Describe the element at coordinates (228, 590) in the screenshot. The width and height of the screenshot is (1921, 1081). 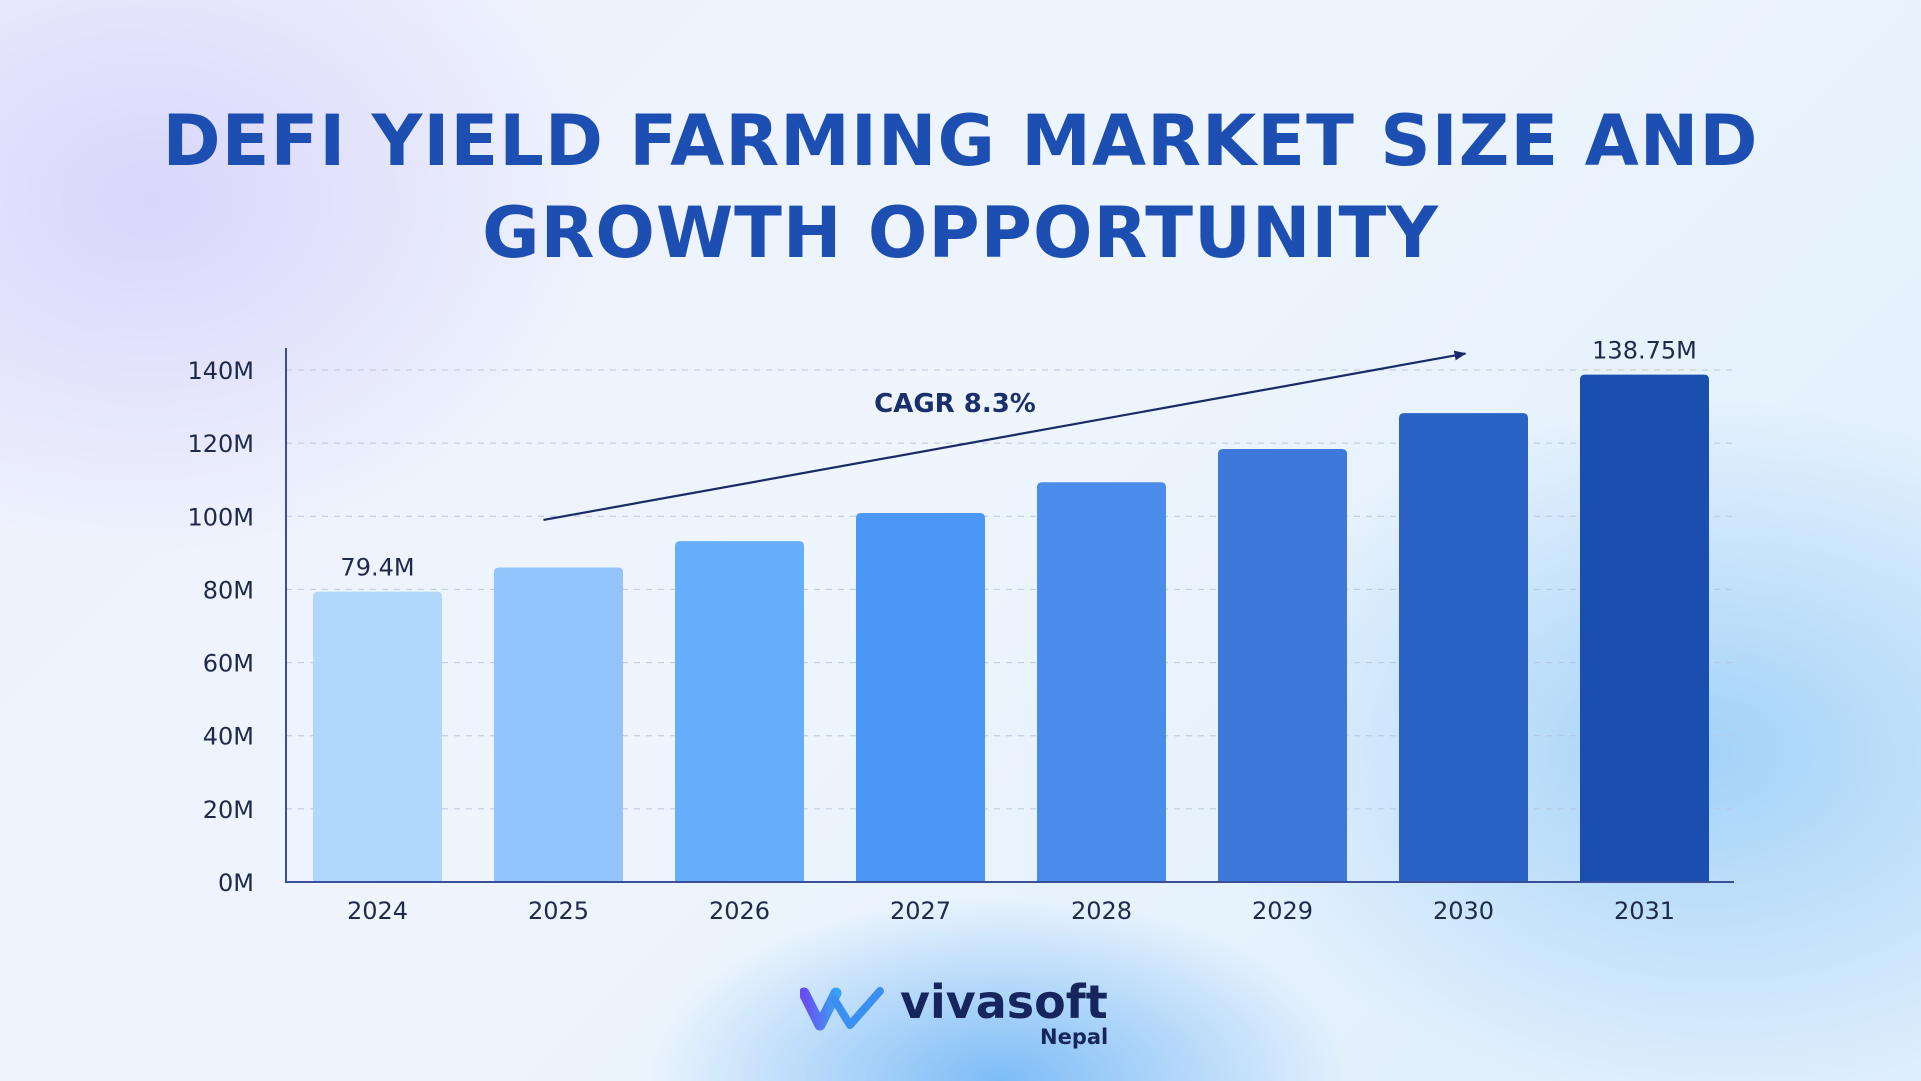
I see `y-tick-label: 80M` at that location.